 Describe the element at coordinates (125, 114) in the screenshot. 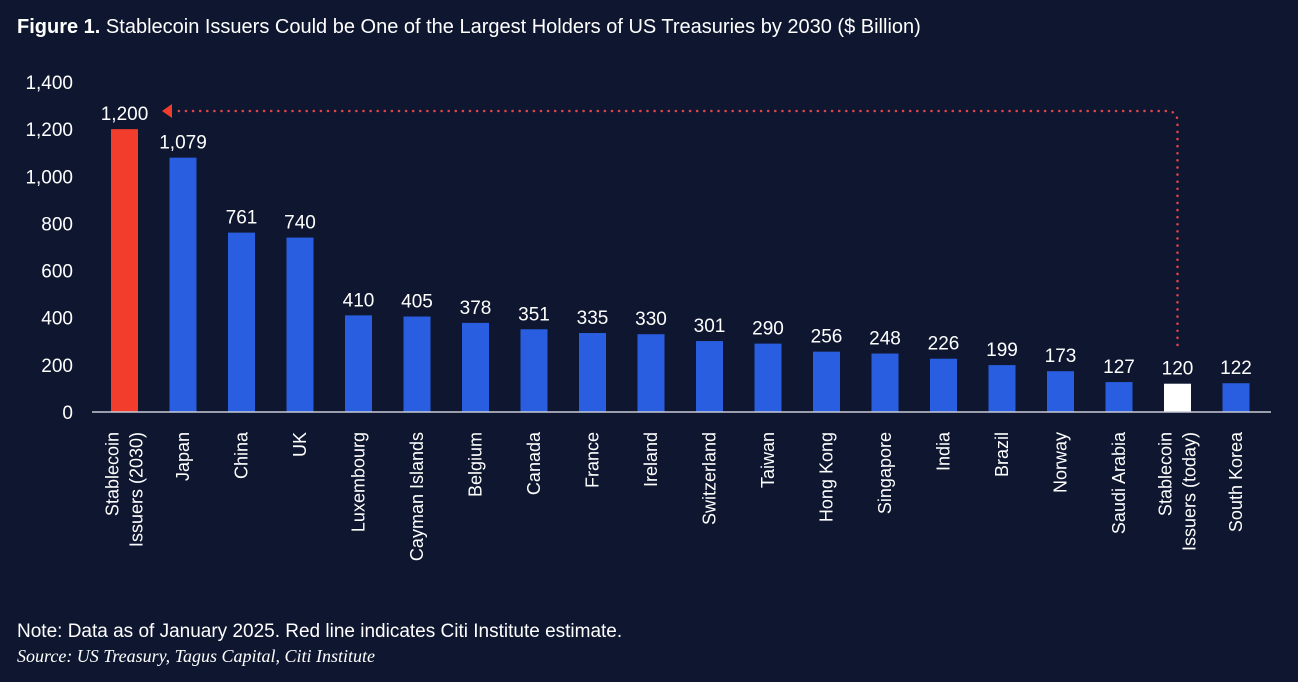

I see `data-label: 1,200` at that location.